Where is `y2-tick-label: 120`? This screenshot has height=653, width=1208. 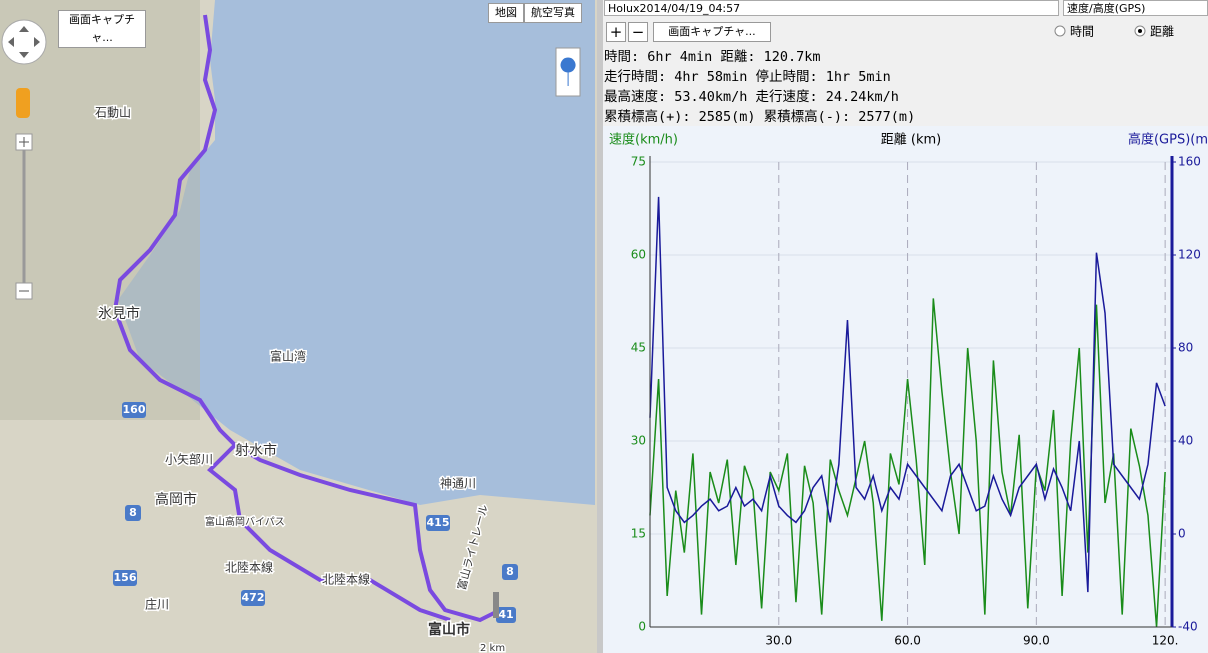
y2-tick-label: 120 is located at coordinates (1189, 255).